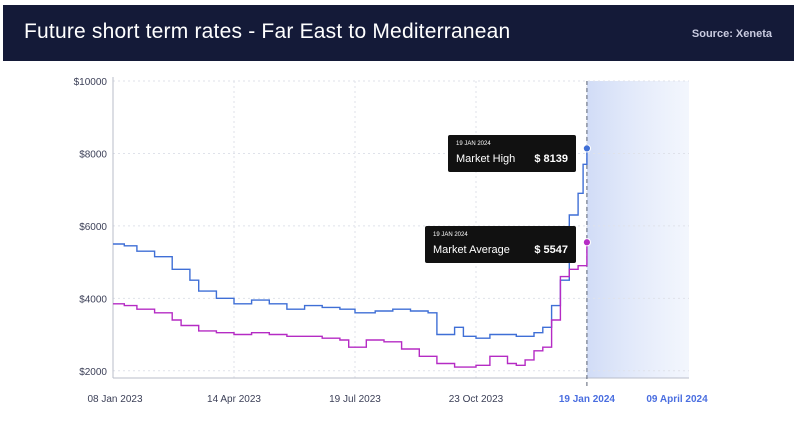 The width and height of the screenshot is (800, 422). I want to click on y-tick-label: $10000, so click(91, 82).